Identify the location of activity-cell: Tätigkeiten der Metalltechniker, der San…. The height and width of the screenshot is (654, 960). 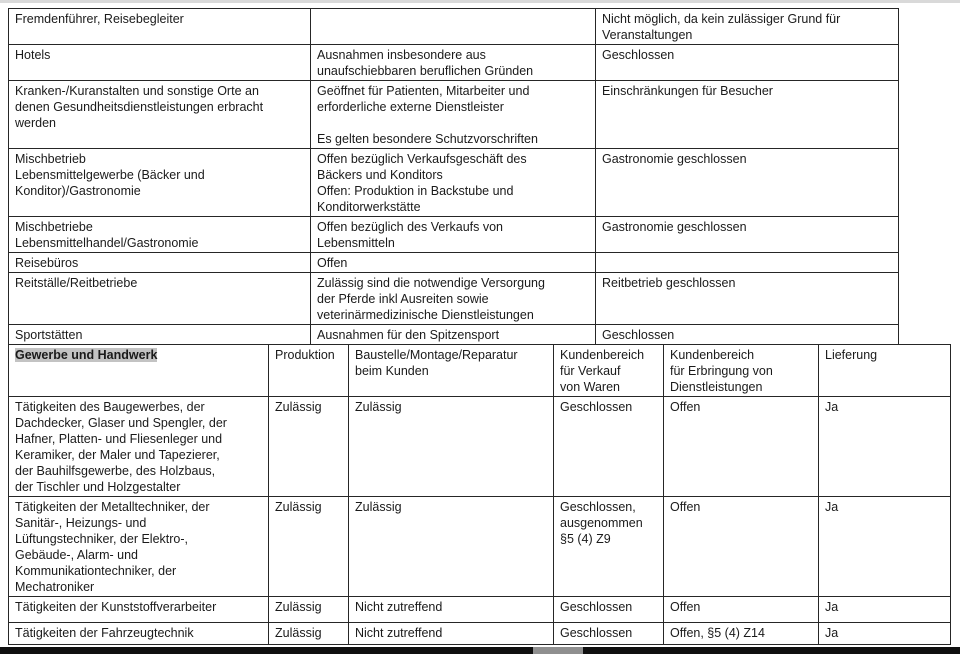
(138, 546).